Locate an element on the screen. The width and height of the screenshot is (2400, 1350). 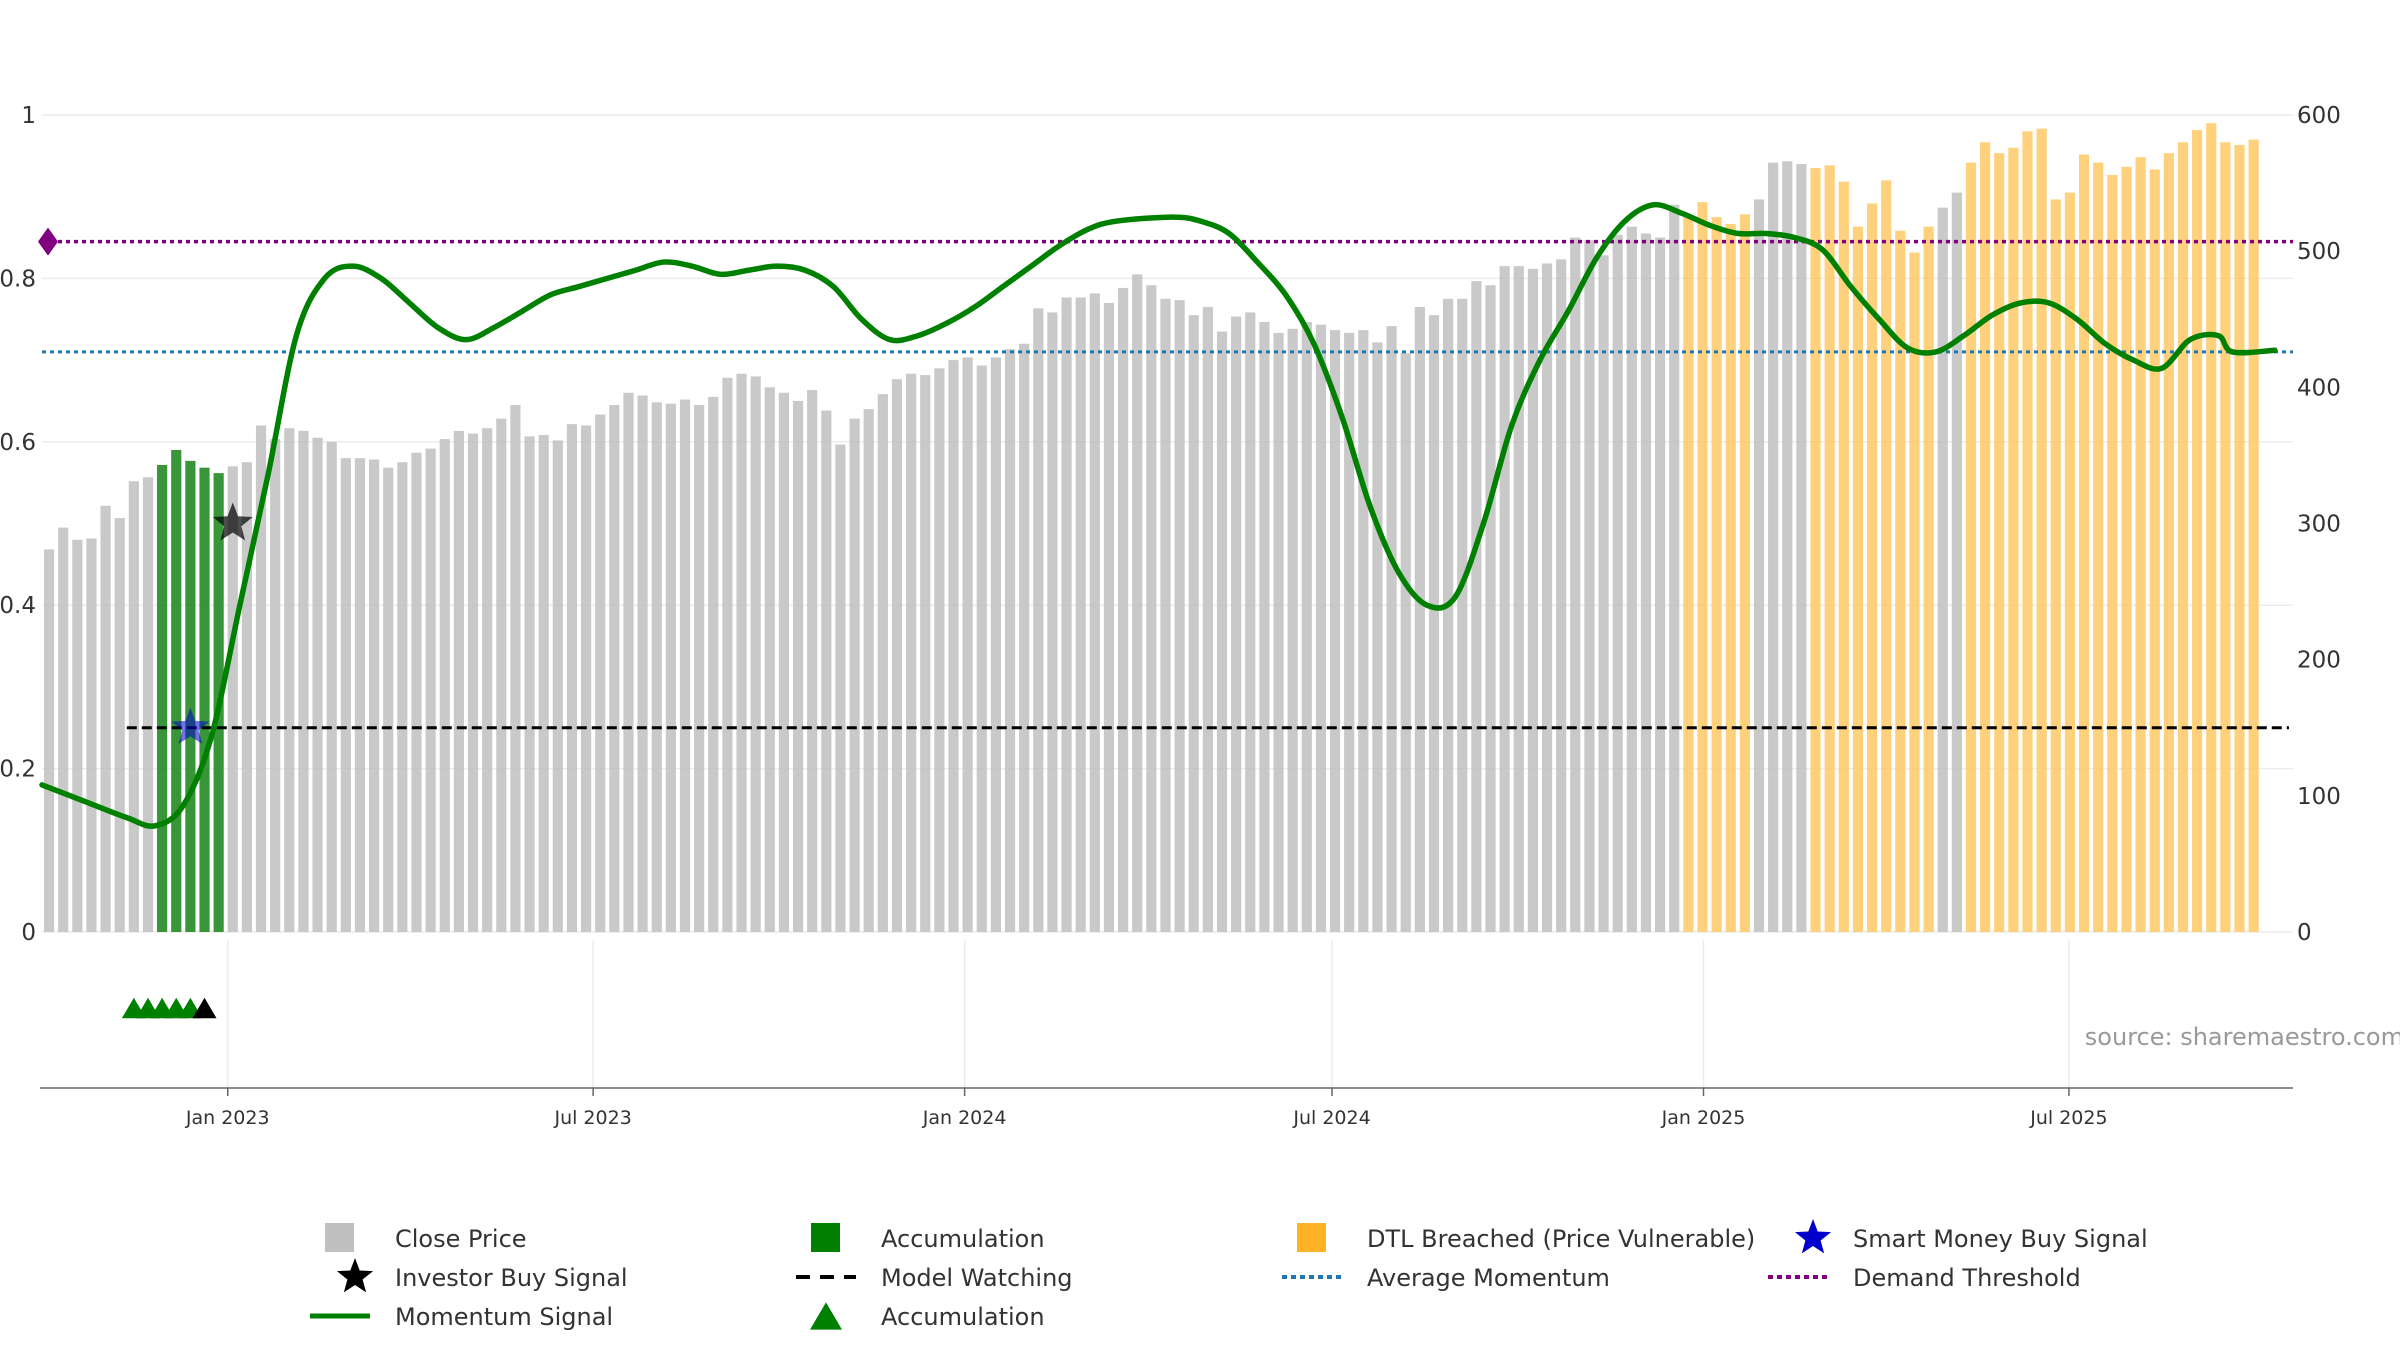
right-axis-tick-label: 600 is located at coordinates (2319, 116).